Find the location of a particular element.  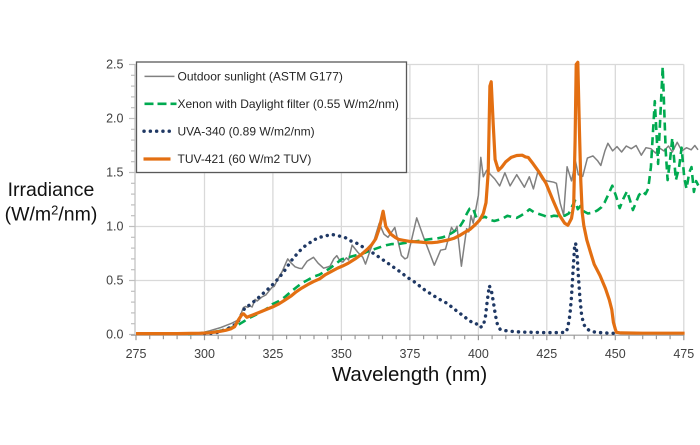

svg-text: Irradiance is located at coordinates (51, 190).